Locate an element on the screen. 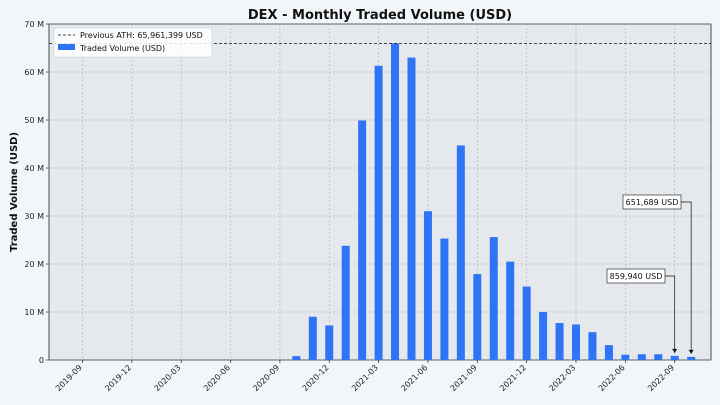 Image resolution: width=720 pixels, height=405 pixels. annotations: 859,940 USD 651,689 USD is located at coordinates (650, 274).